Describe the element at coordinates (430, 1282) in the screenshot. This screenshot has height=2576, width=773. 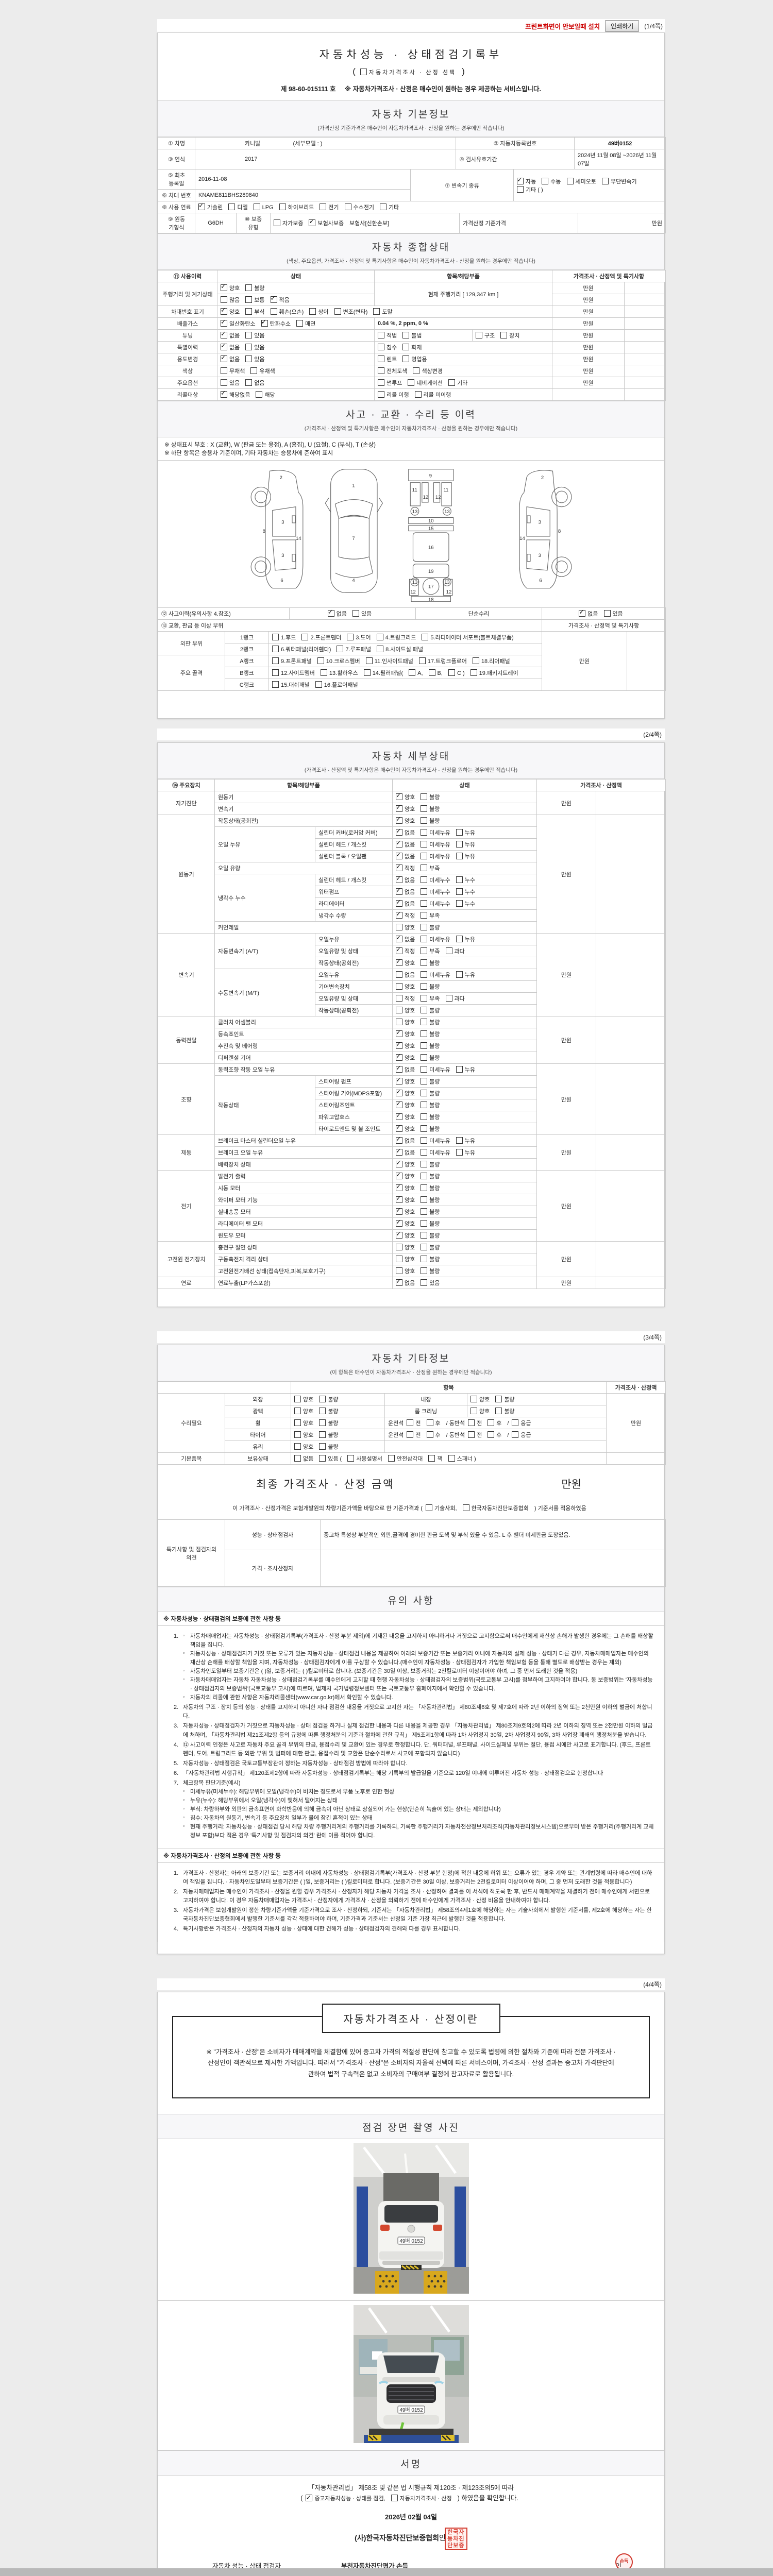
I see `checkbox-option: 있음` at that location.